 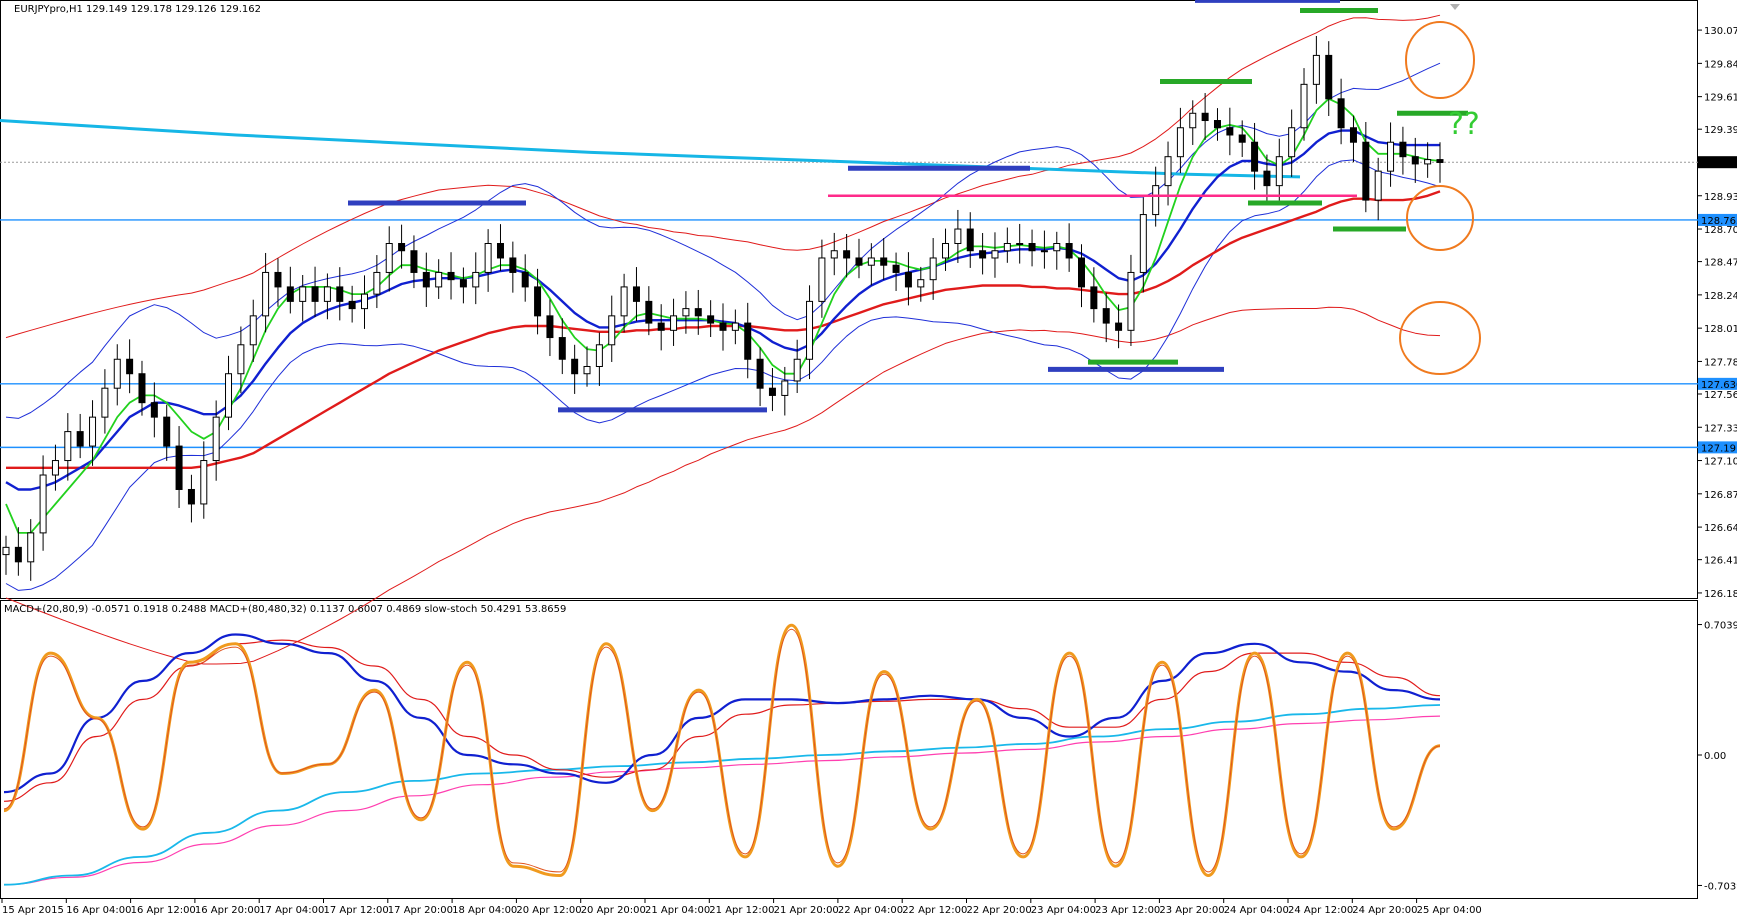 I want to click on current-price-label: 129.162, so click(x=1719, y=163).